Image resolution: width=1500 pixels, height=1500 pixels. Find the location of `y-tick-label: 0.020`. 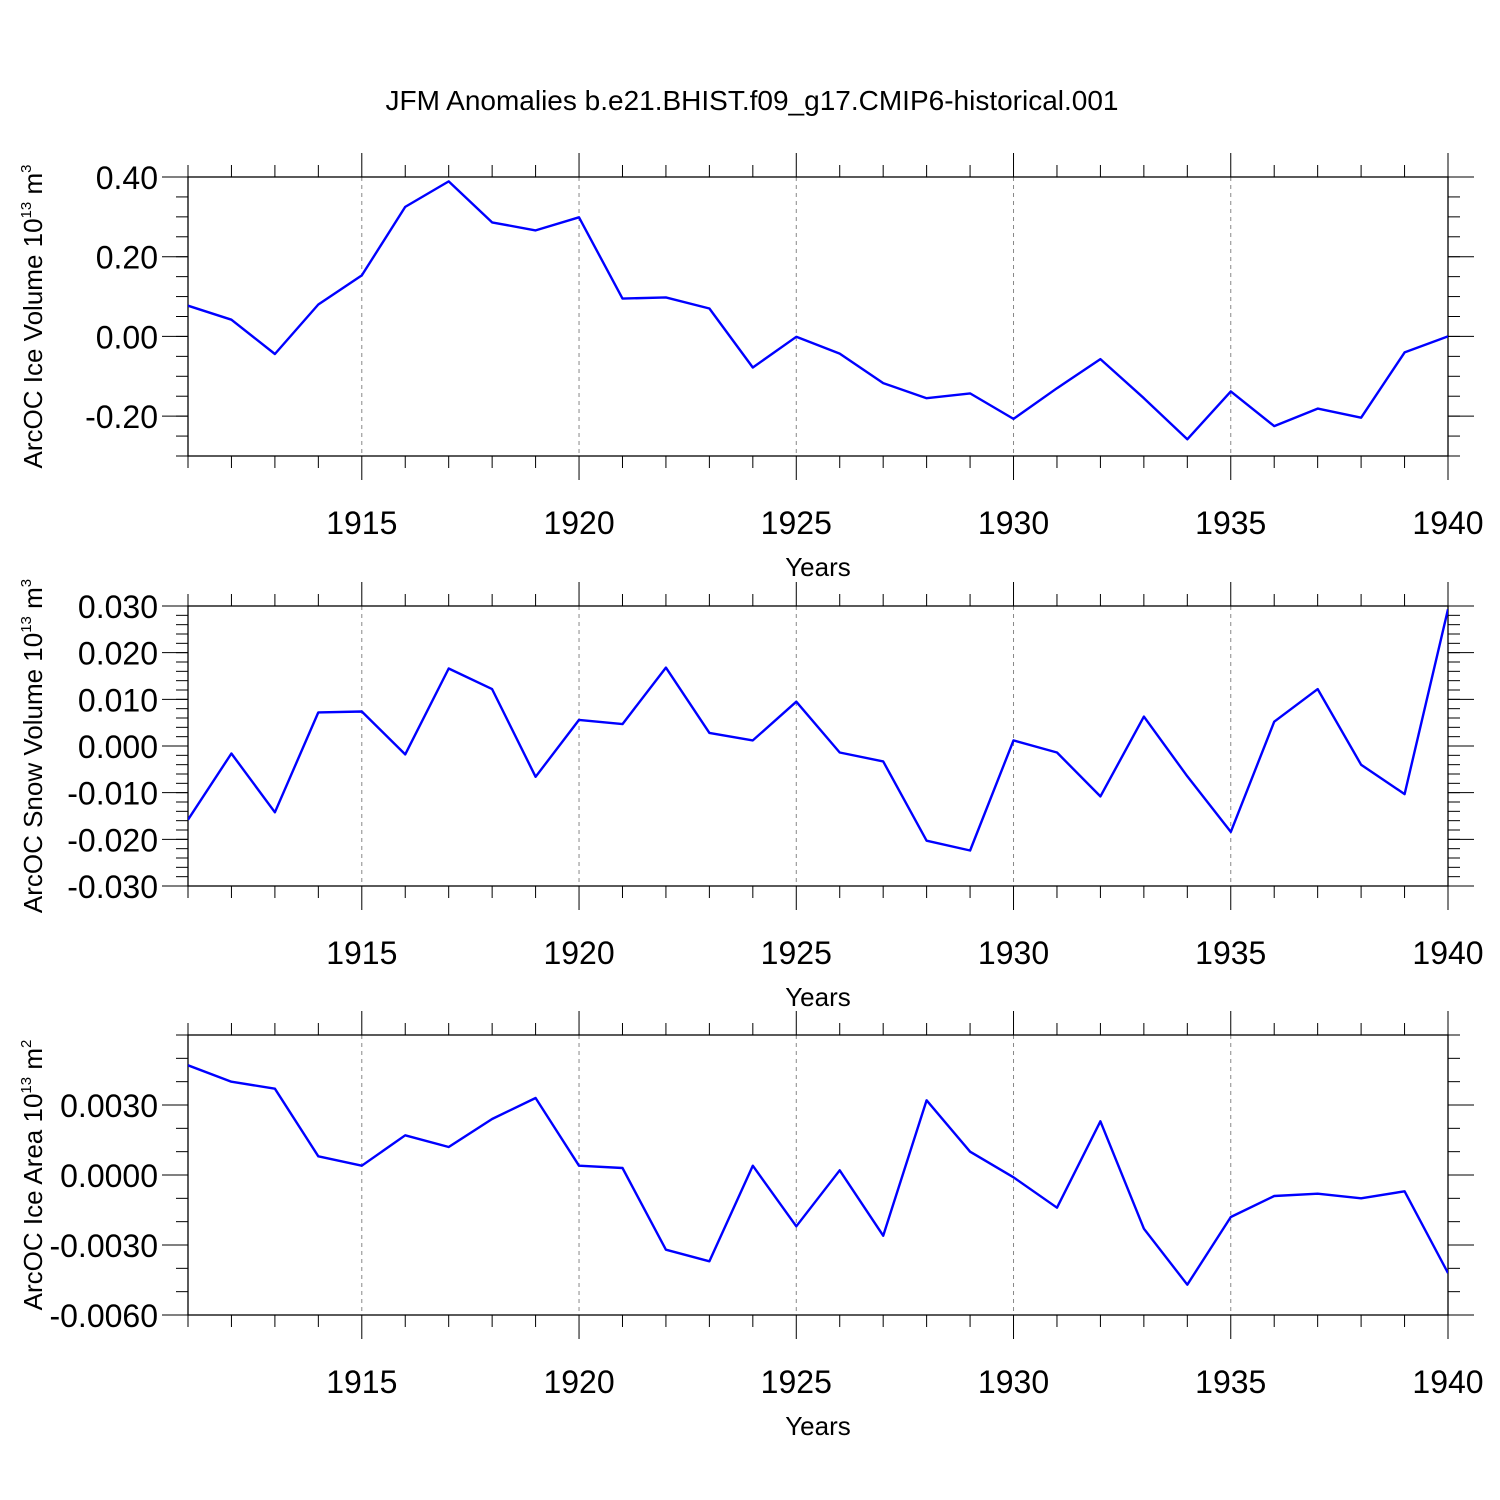

y-tick-label: 0.020 is located at coordinates (118, 654).